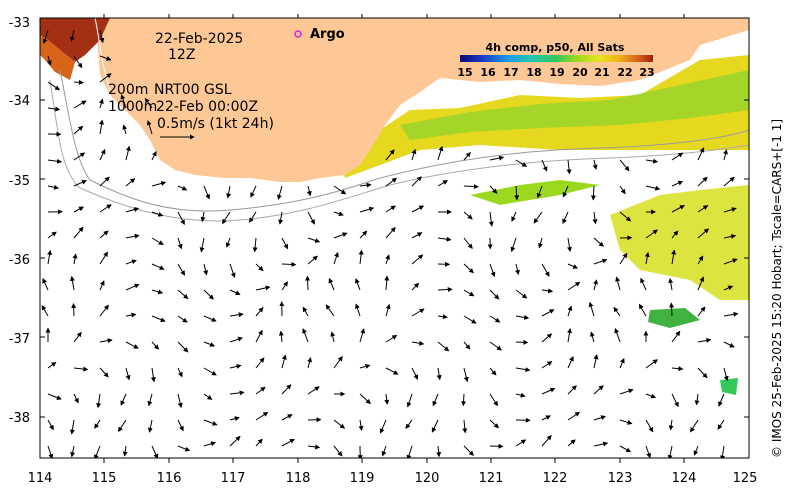 The image size is (791, 492). Describe the element at coordinates (555, 72) in the screenshot. I see `colorbar-ticks: 15 16 17 18 19 20 21 22 23` at that location.